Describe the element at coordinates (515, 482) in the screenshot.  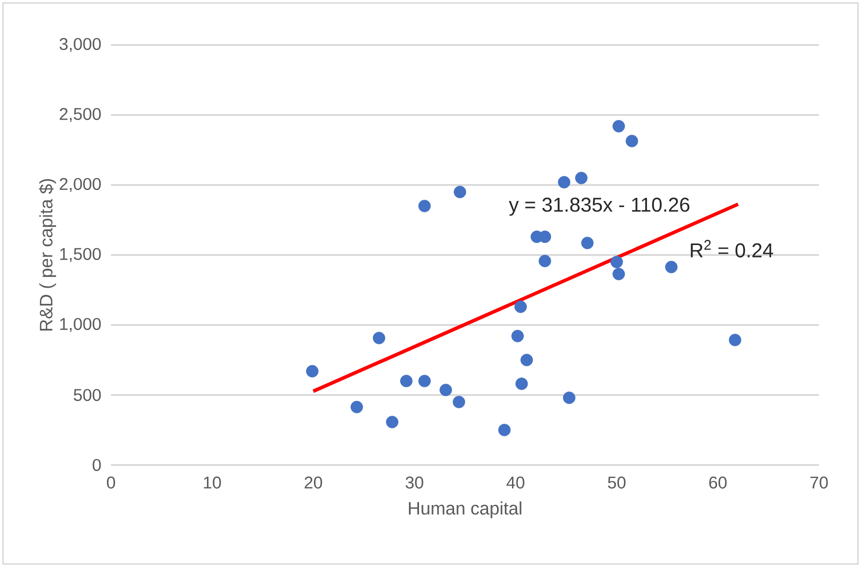
I see `x-tick-label: 40` at that location.